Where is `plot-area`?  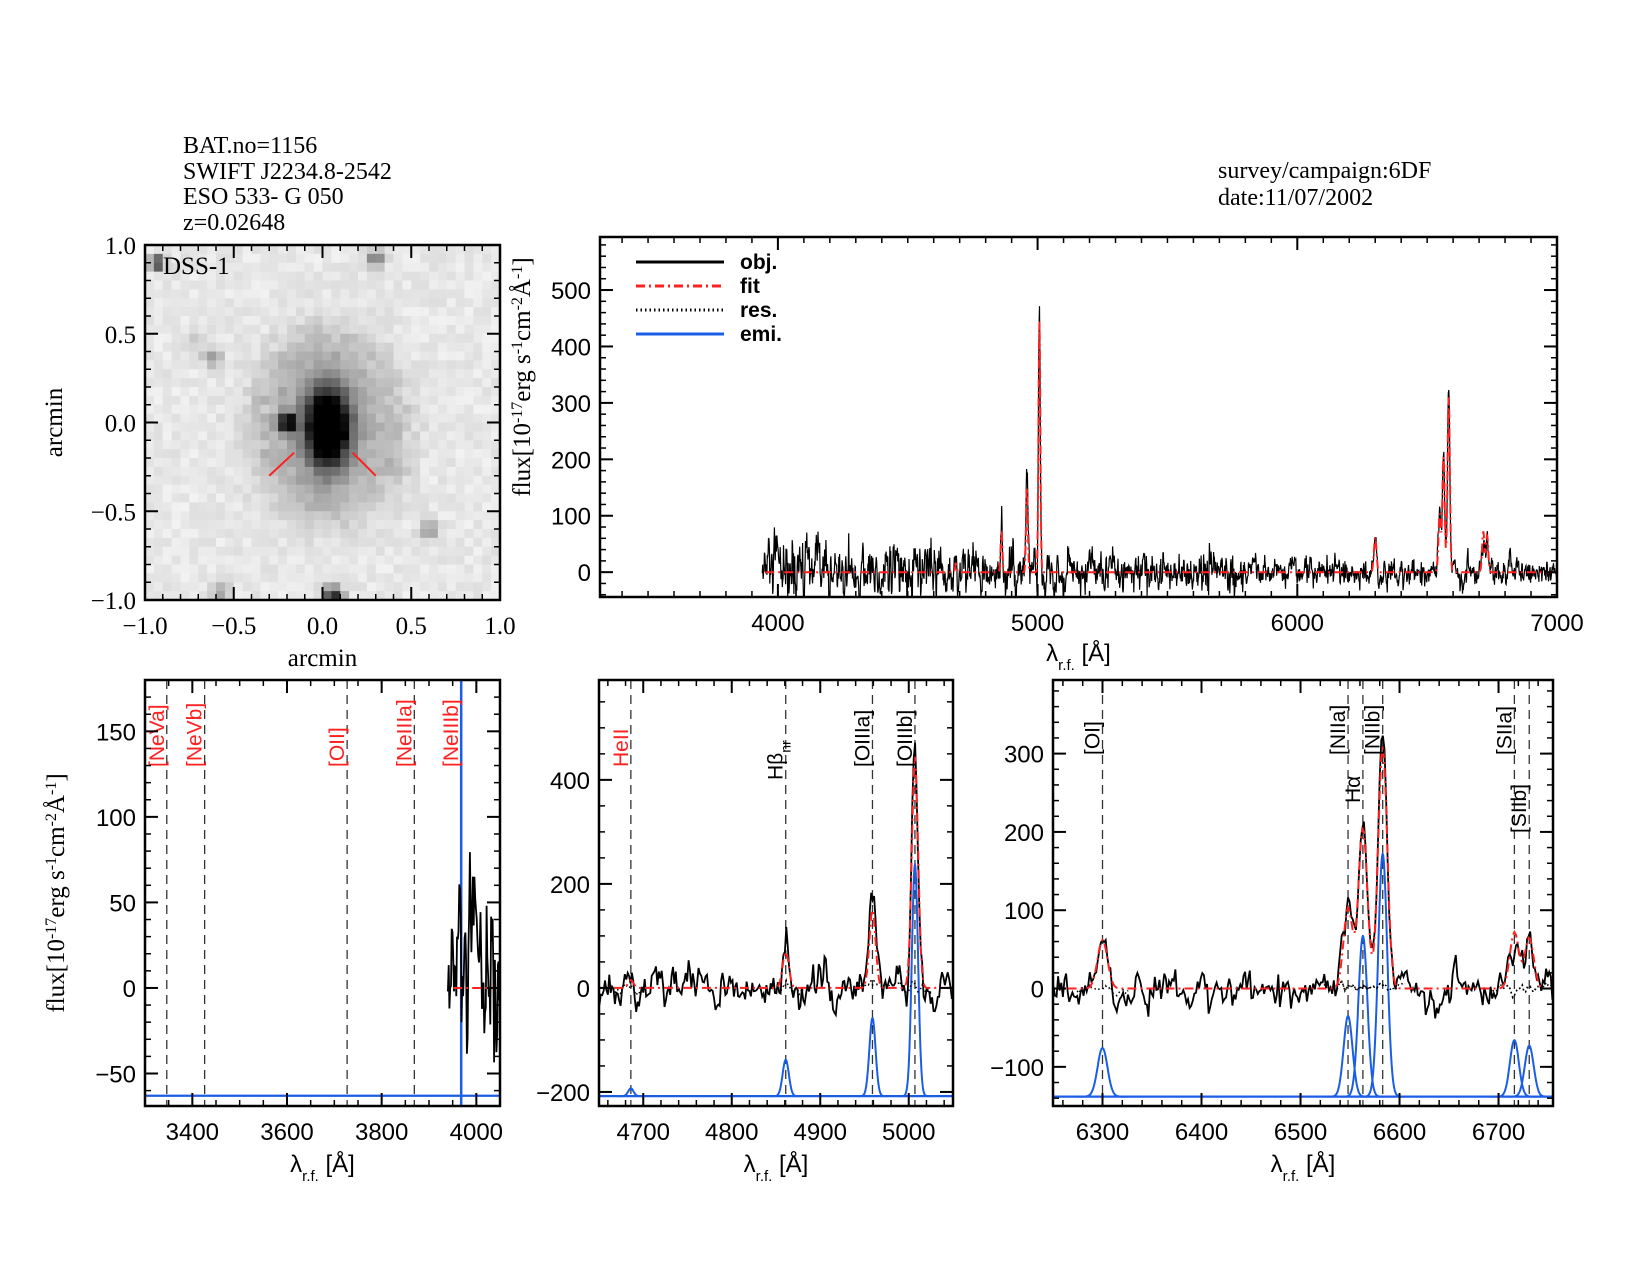
plot-area is located at coordinates (1303, 893).